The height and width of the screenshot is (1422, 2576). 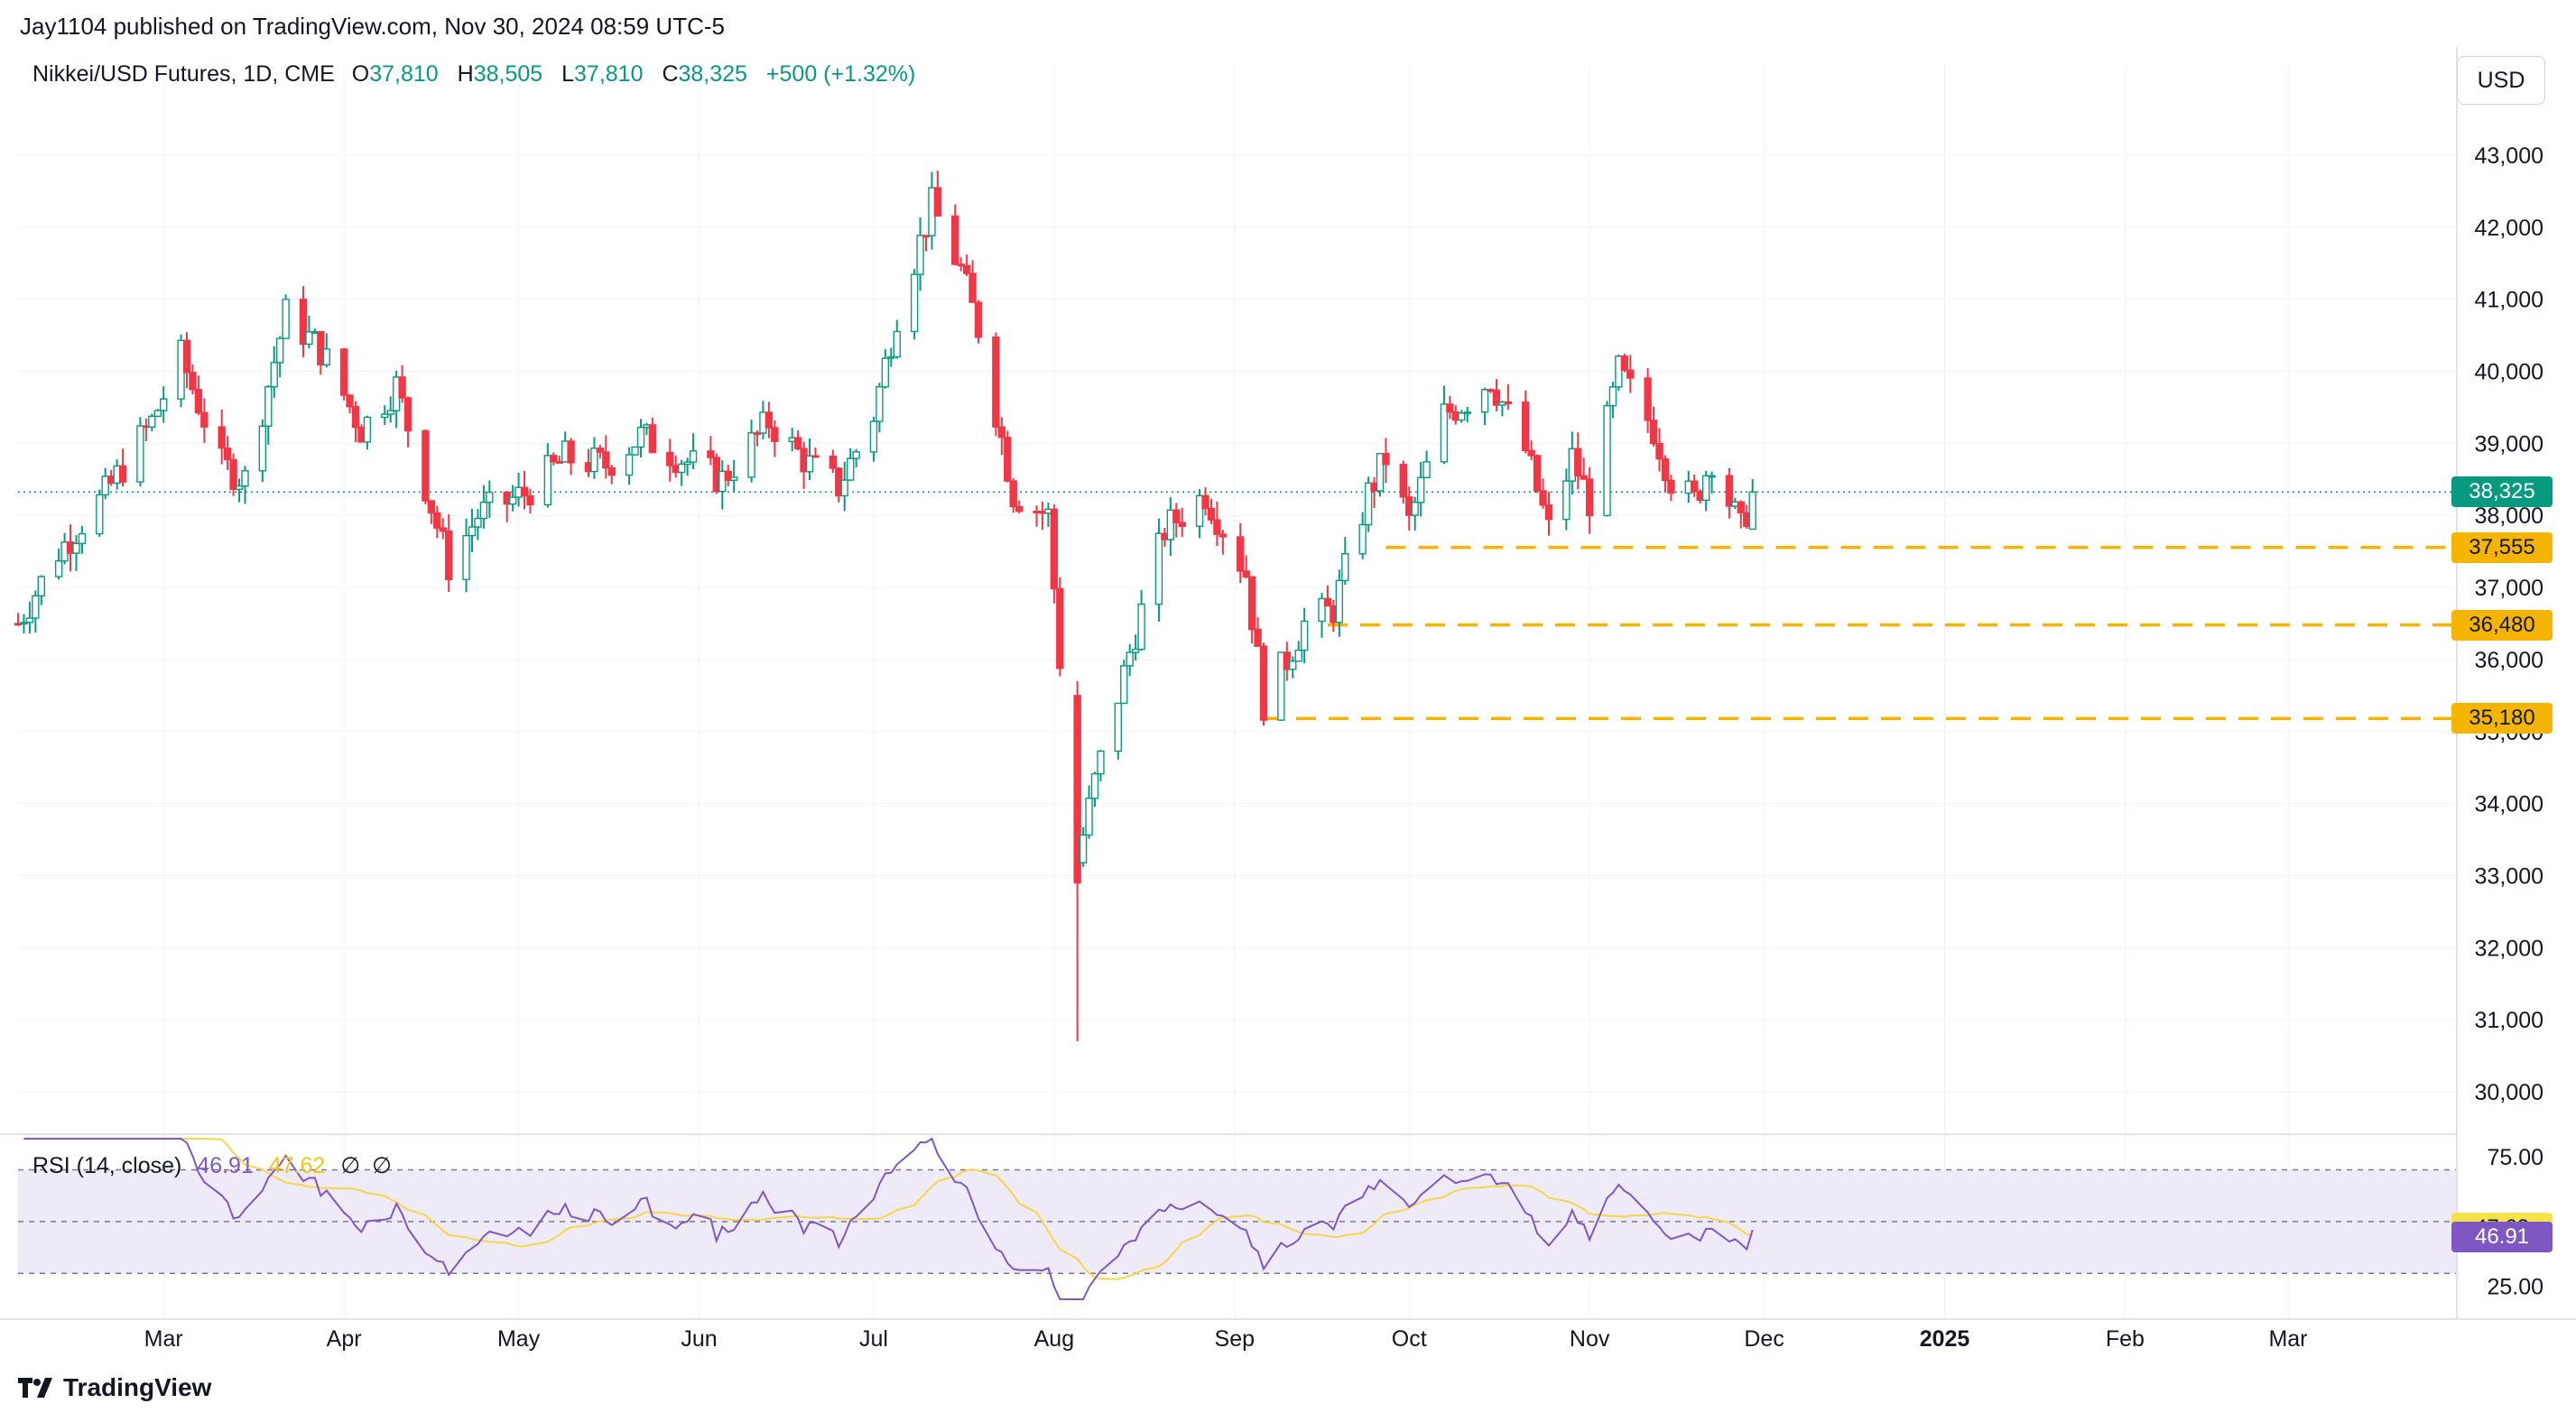 I want to click on low-label: L, so click(x=568, y=74).